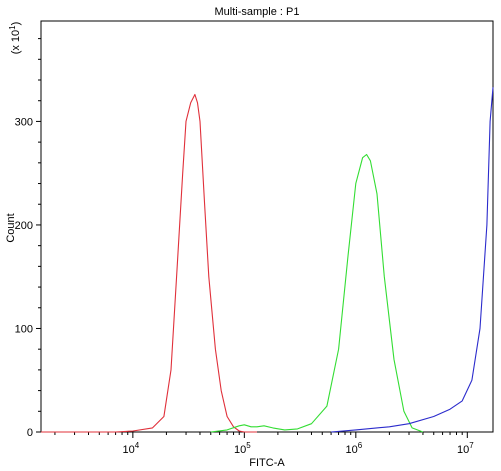  Describe the element at coordinates (30, 433) in the screenshot. I see `y-tick-label: 0` at that location.